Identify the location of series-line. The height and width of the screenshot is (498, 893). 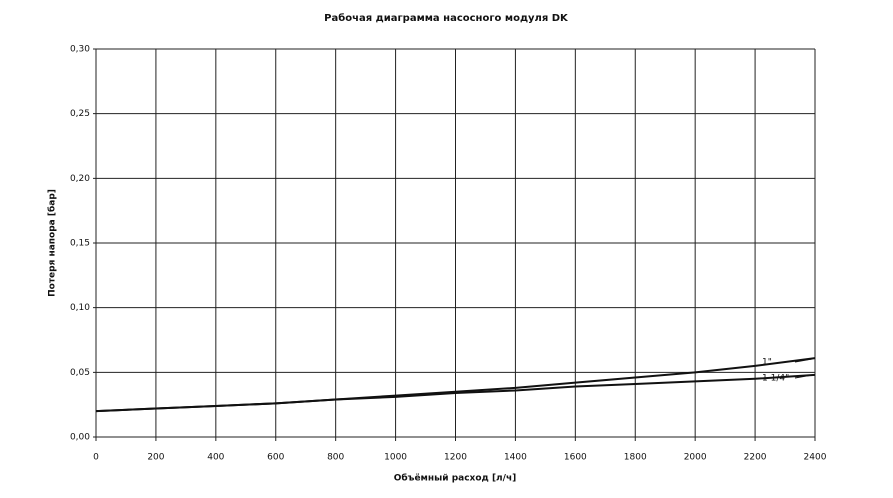
(455, 393).